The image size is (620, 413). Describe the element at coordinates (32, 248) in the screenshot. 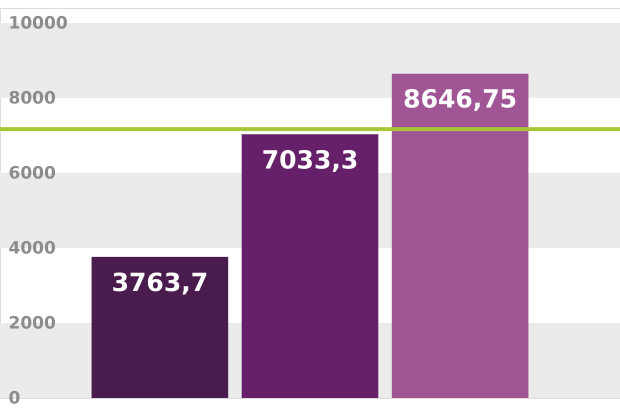

I see `y-tick-label: 4000` at that location.